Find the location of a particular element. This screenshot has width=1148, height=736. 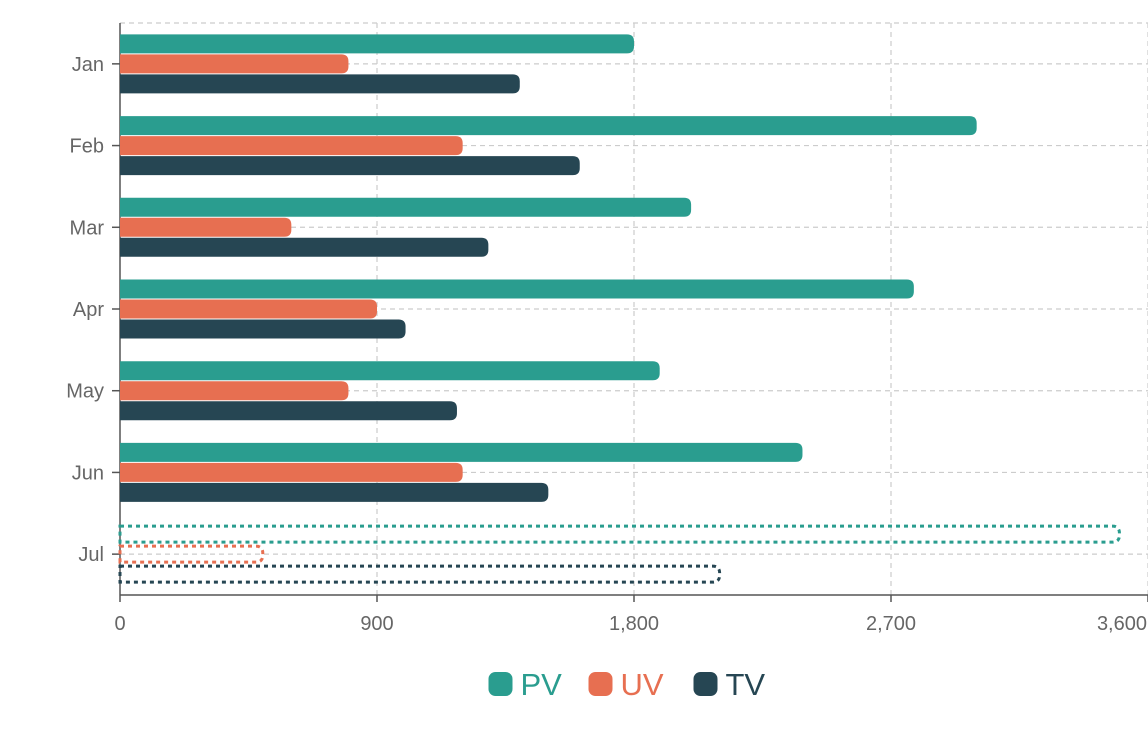

bar-pv-mar is located at coordinates (406, 207).